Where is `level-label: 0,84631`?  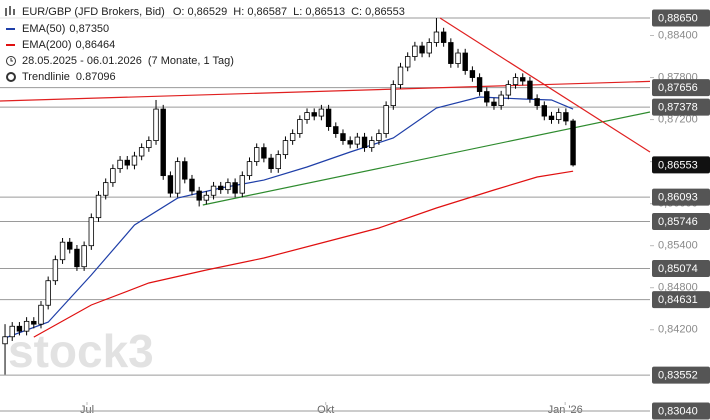
level-label: 0,84631 is located at coordinates (678, 300).